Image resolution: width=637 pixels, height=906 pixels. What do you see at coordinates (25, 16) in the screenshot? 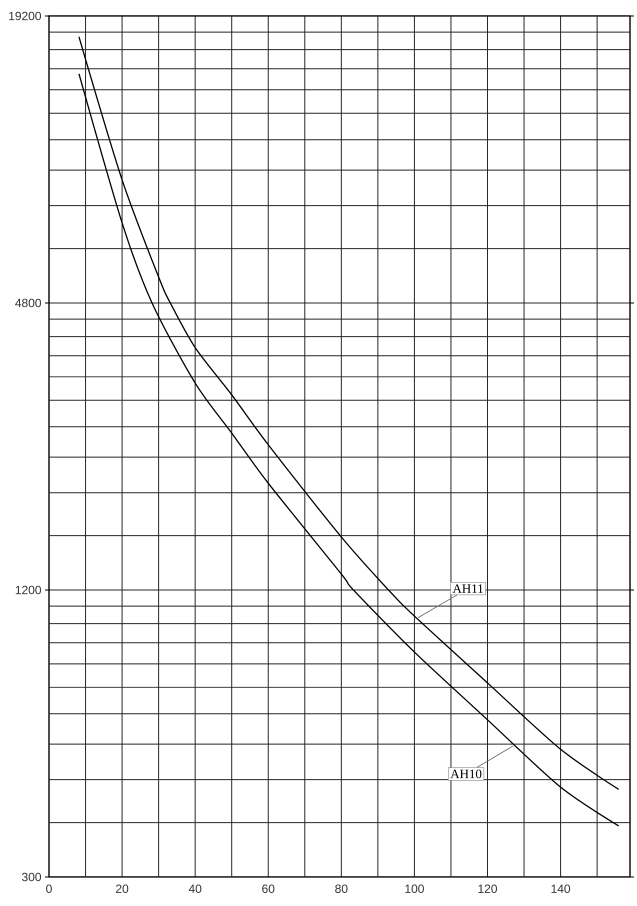
I see `y-tick-label: 19200` at bounding box center [25, 16].